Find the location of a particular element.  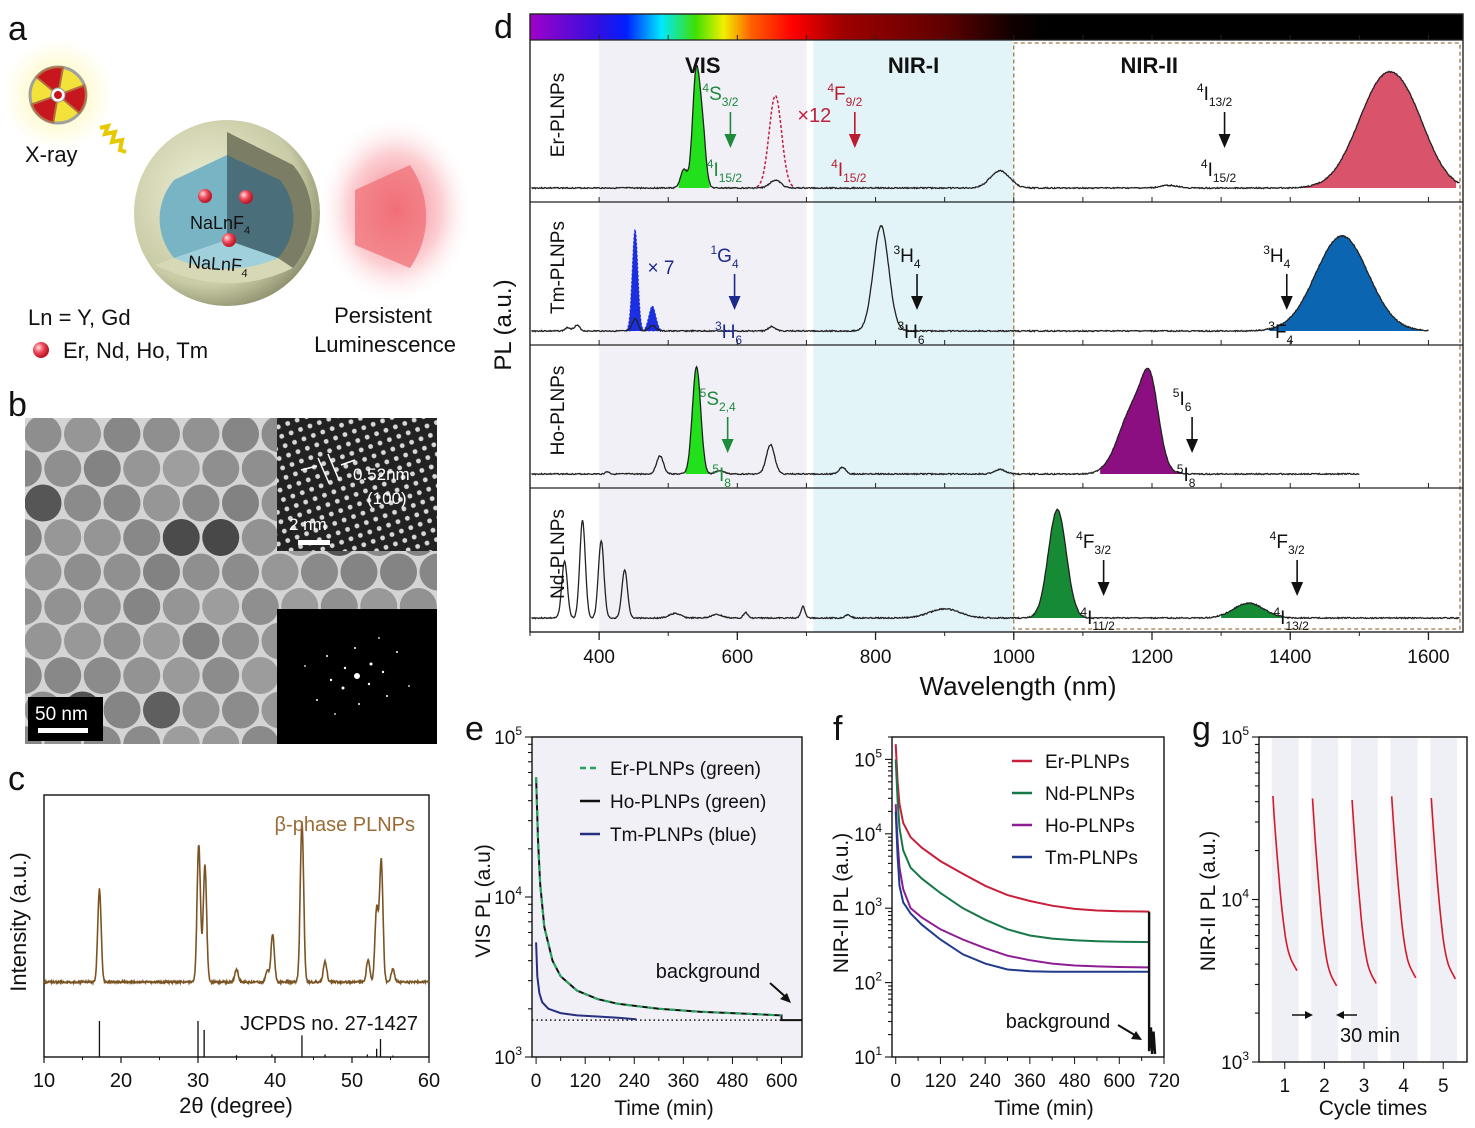

x-tick-label: 1200 is located at coordinates (1152, 657).